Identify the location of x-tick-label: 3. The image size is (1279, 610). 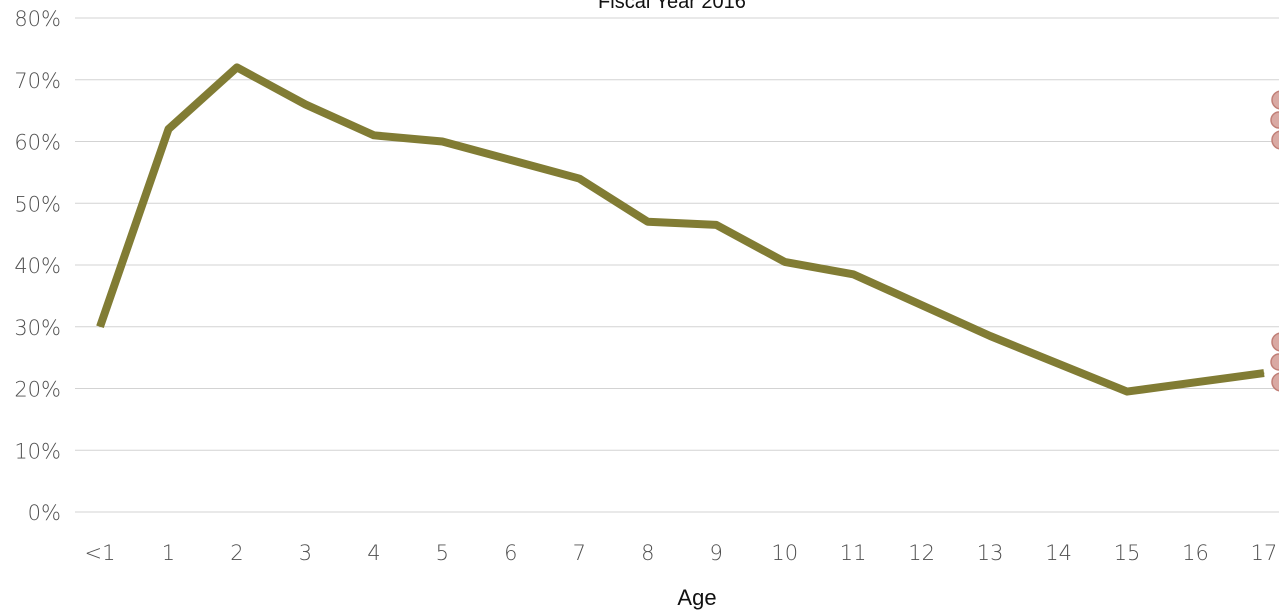
(305, 553).